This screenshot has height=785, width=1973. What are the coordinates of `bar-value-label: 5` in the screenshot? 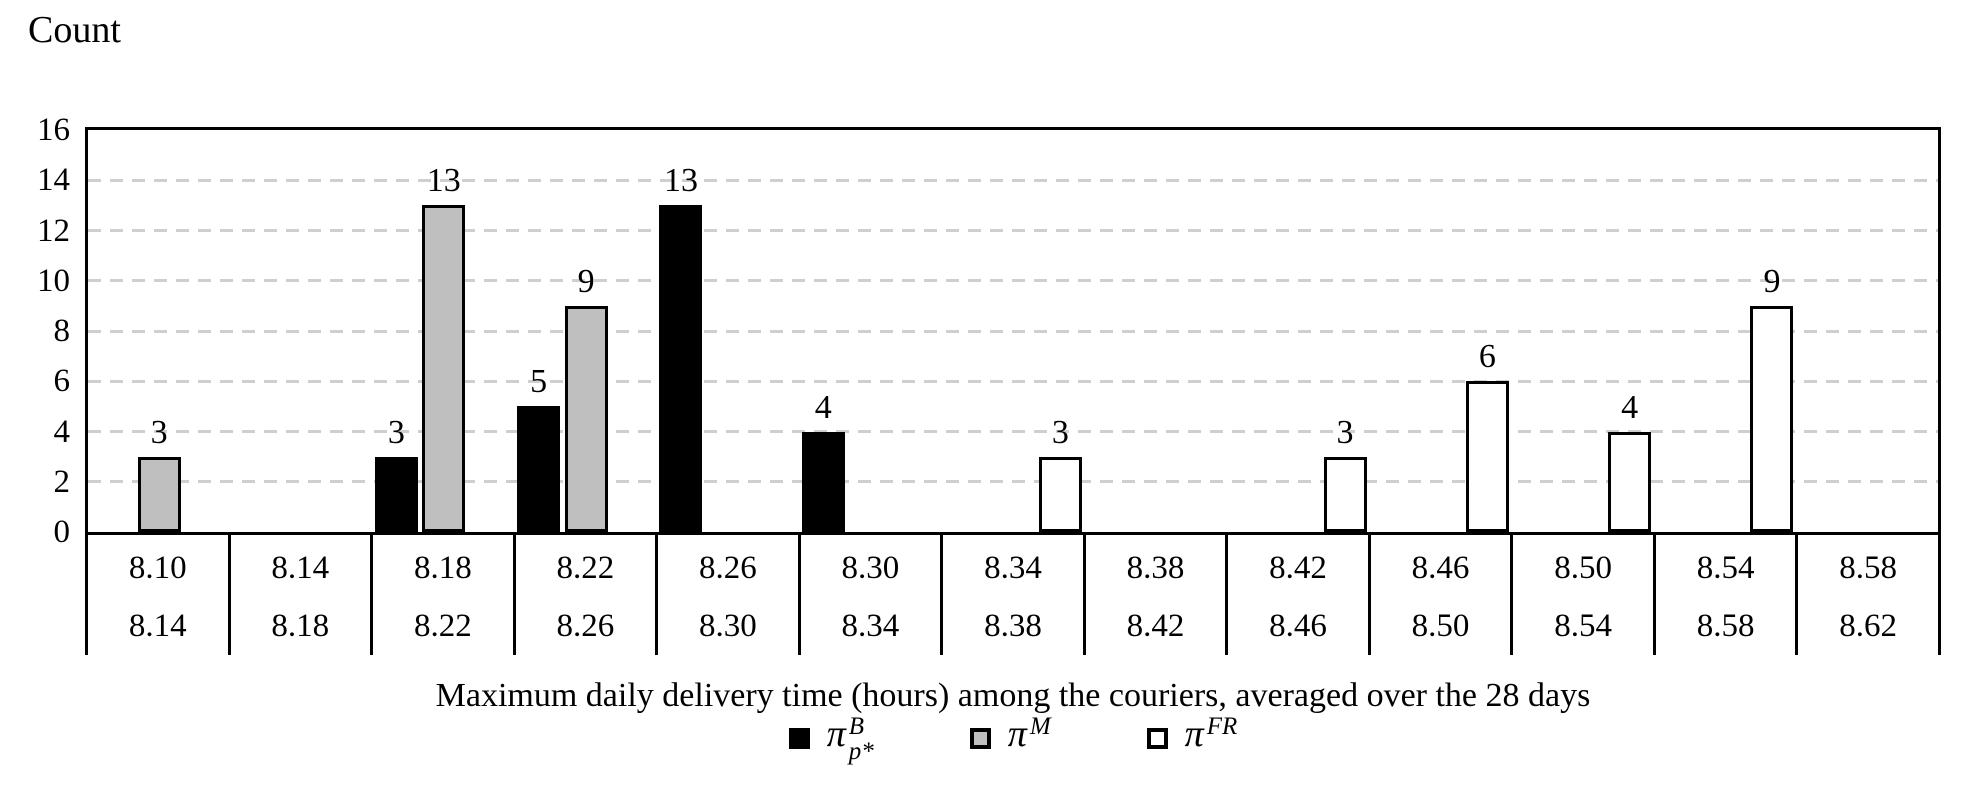 It's located at (539, 382).